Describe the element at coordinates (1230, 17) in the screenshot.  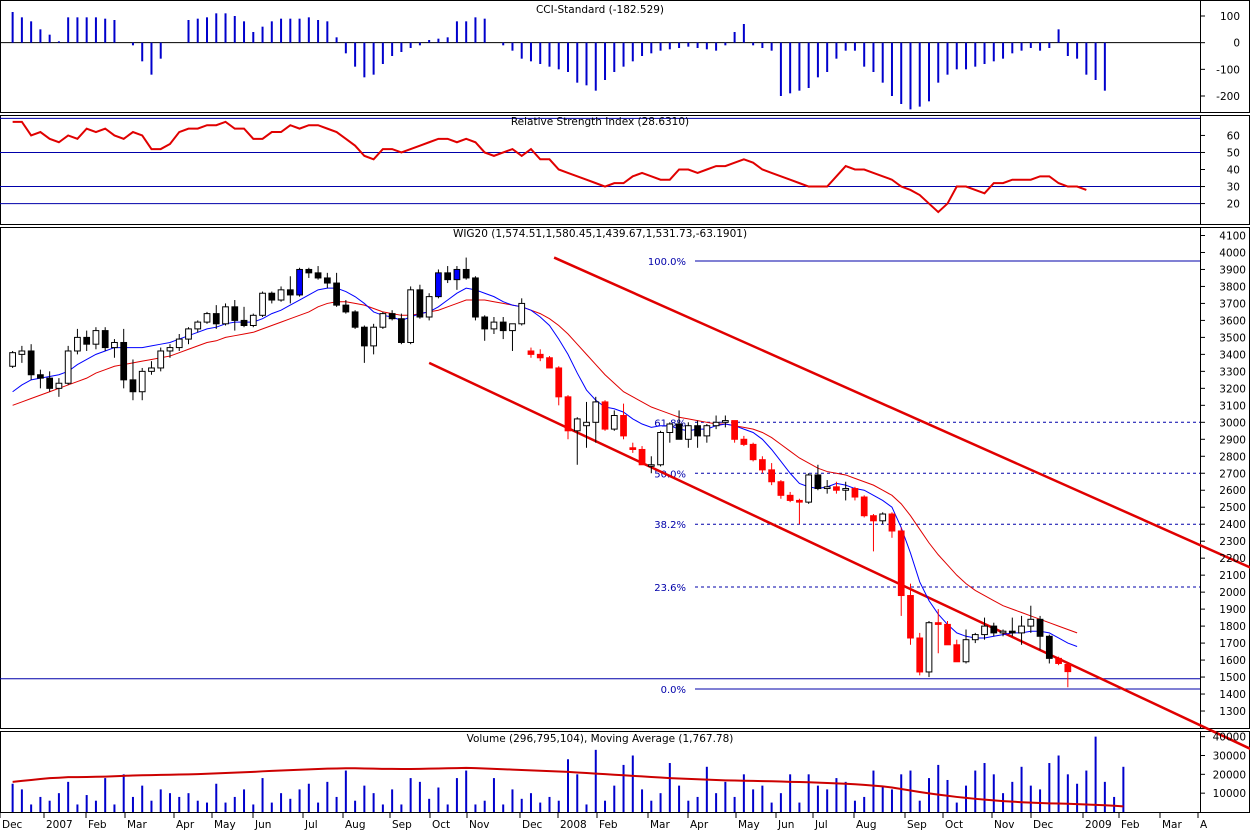
I see `cci-tick-label: 100` at that location.